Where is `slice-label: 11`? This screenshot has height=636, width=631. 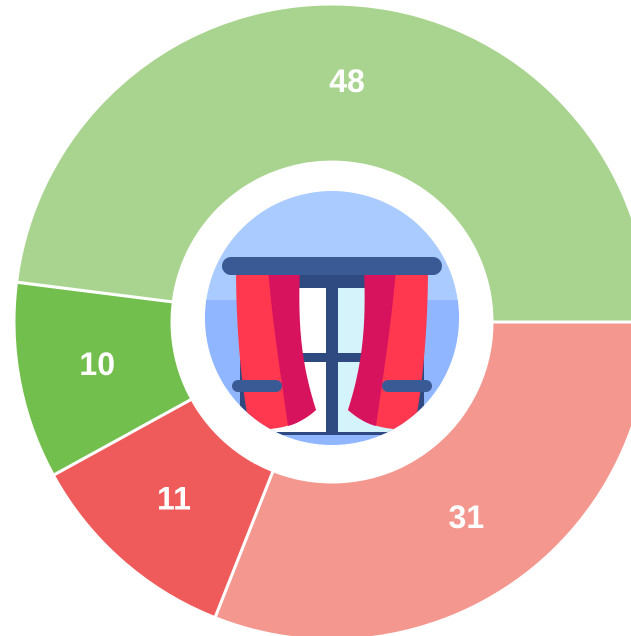 slice-label: 11 is located at coordinates (174, 499).